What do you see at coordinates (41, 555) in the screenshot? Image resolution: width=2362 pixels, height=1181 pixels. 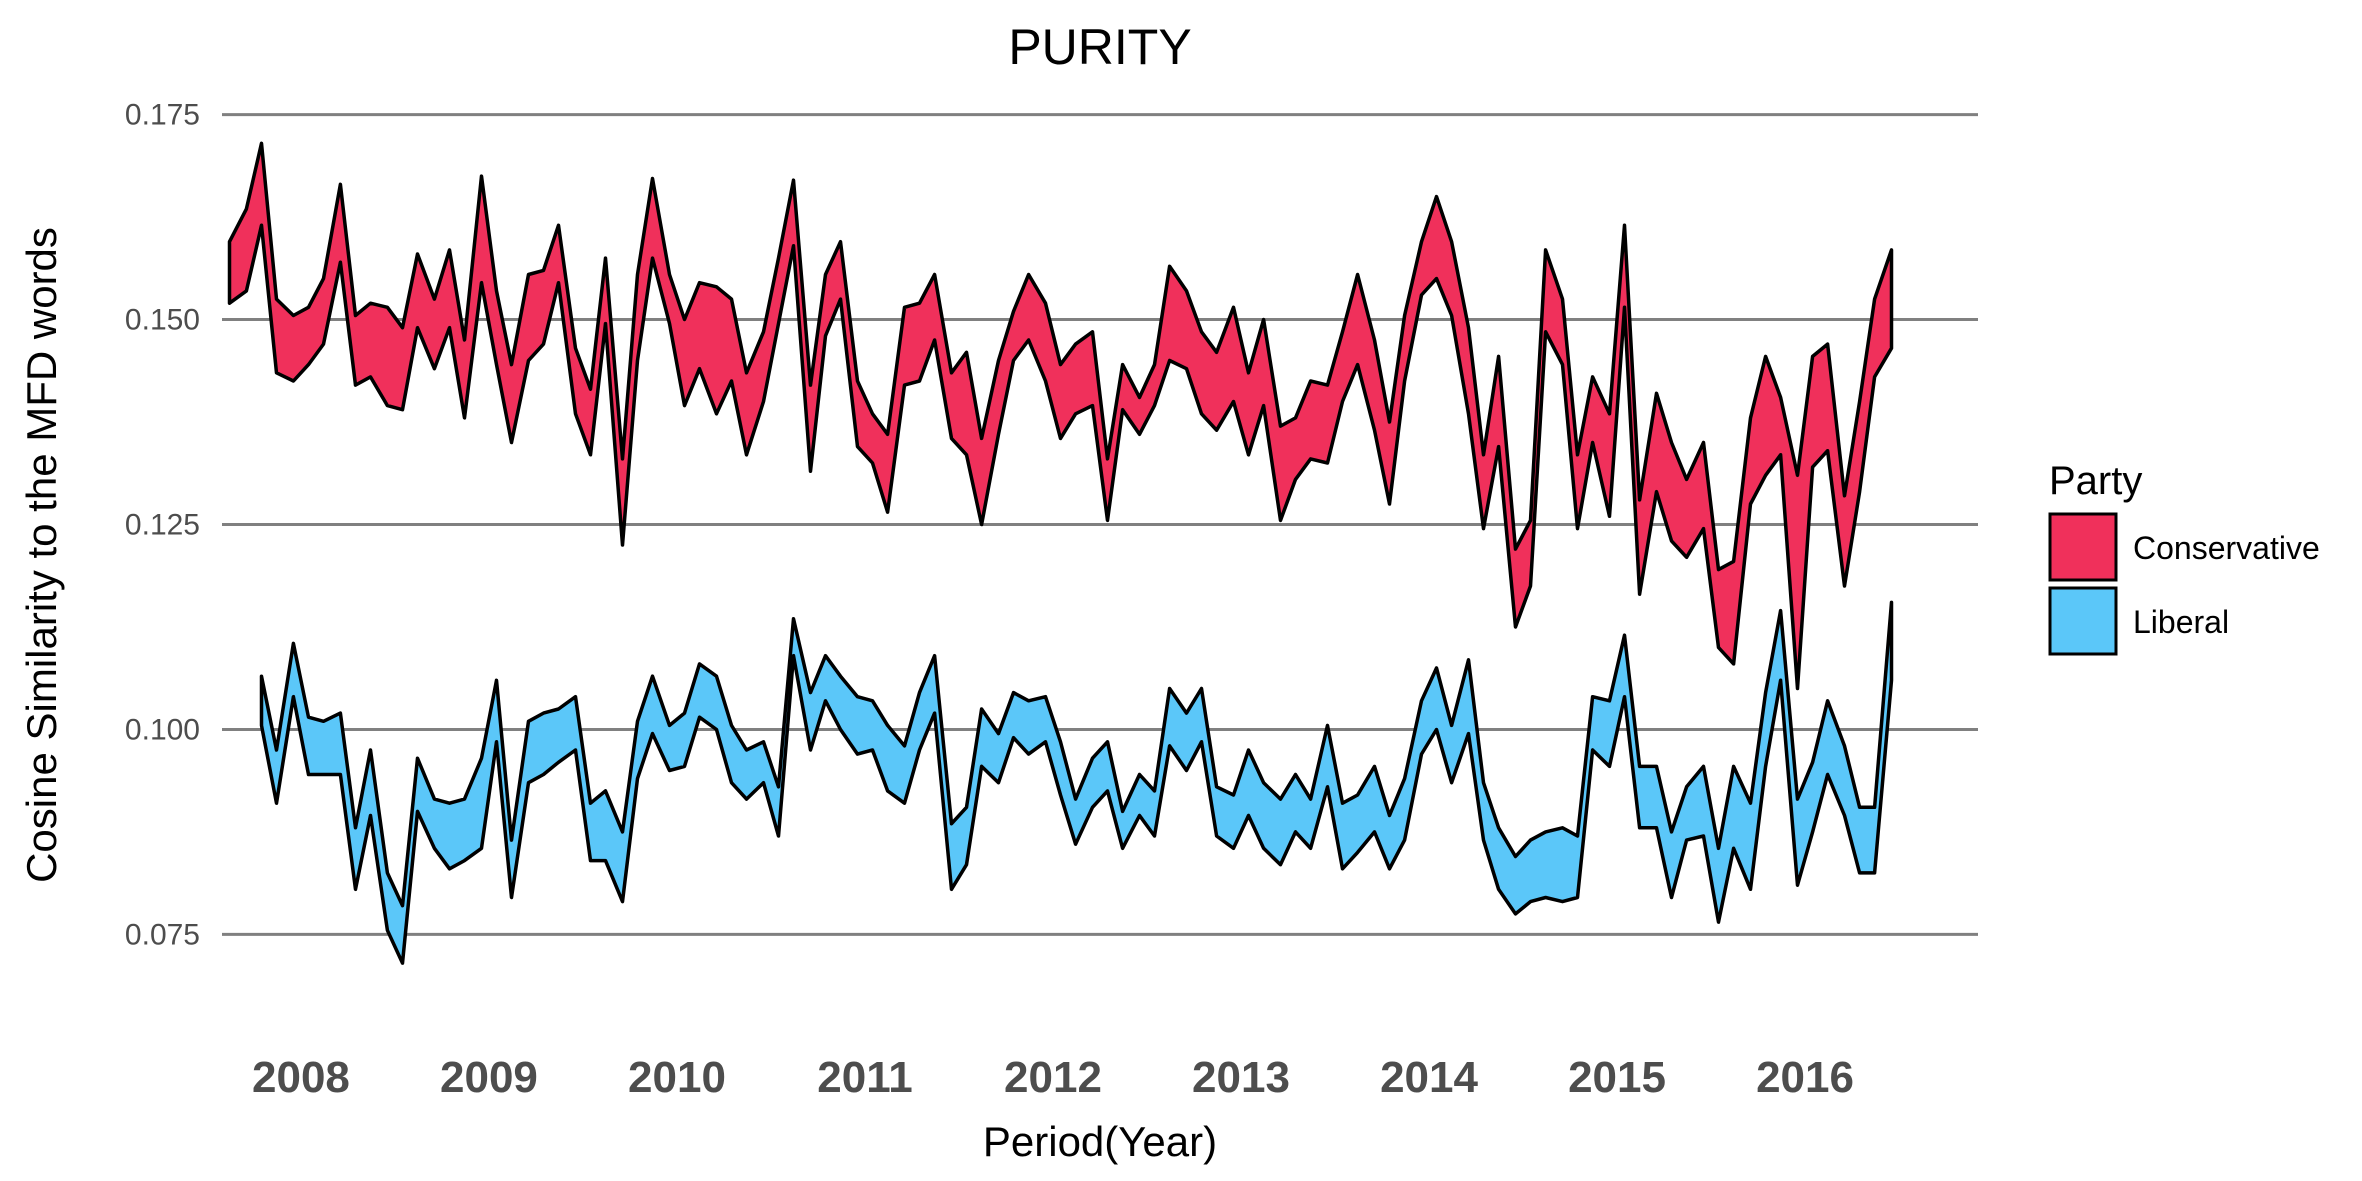 I see `y-axis-label: Cosine Similarity to the MFD words` at bounding box center [41, 555].